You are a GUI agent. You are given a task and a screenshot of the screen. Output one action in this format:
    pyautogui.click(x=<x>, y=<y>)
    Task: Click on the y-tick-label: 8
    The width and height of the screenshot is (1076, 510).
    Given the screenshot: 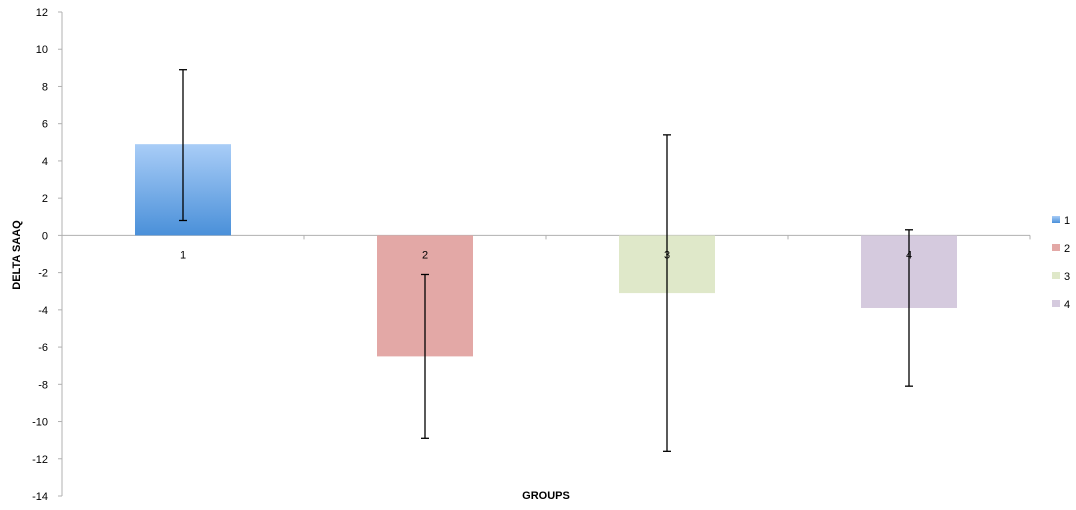 What is the action you would take?
    pyautogui.click(x=45, y=87)
    